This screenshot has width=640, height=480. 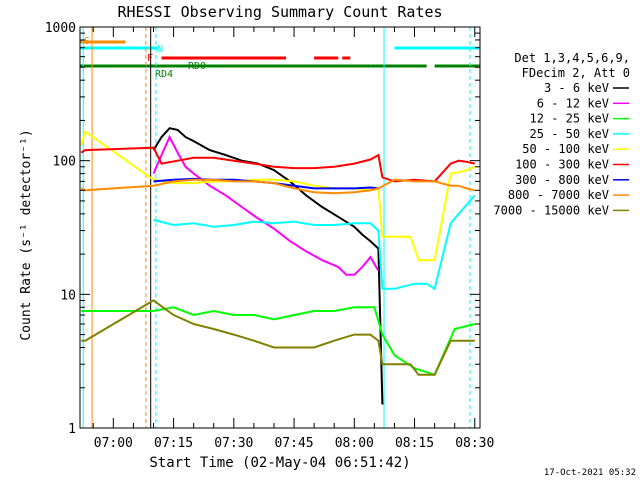 What do you see at coordinates (572, 58) in the screenshot?
I see `legend-header-line: Det 1,3,4,5,6,9,` at bounding box center [572, 58].